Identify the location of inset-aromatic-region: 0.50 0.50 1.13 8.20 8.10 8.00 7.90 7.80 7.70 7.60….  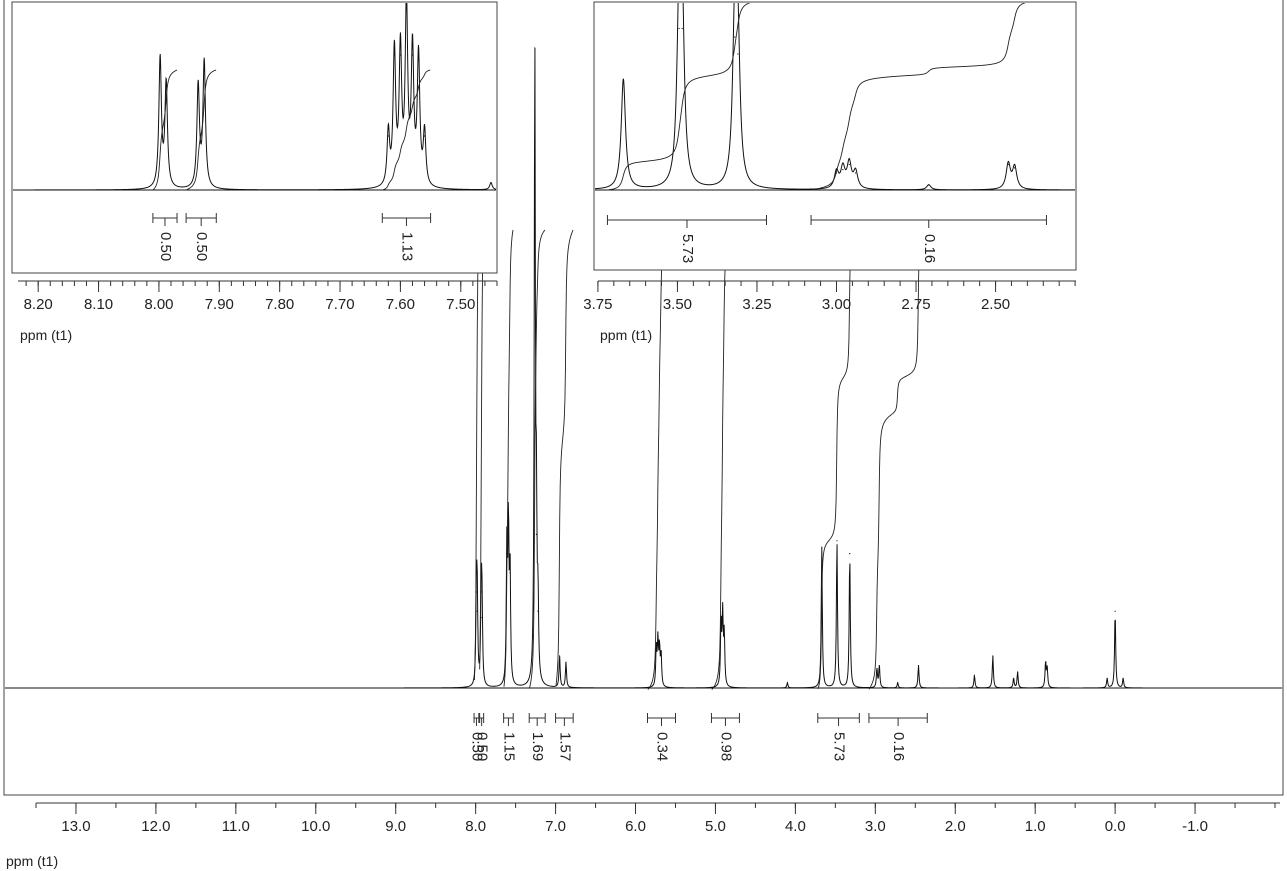
(254, 172).